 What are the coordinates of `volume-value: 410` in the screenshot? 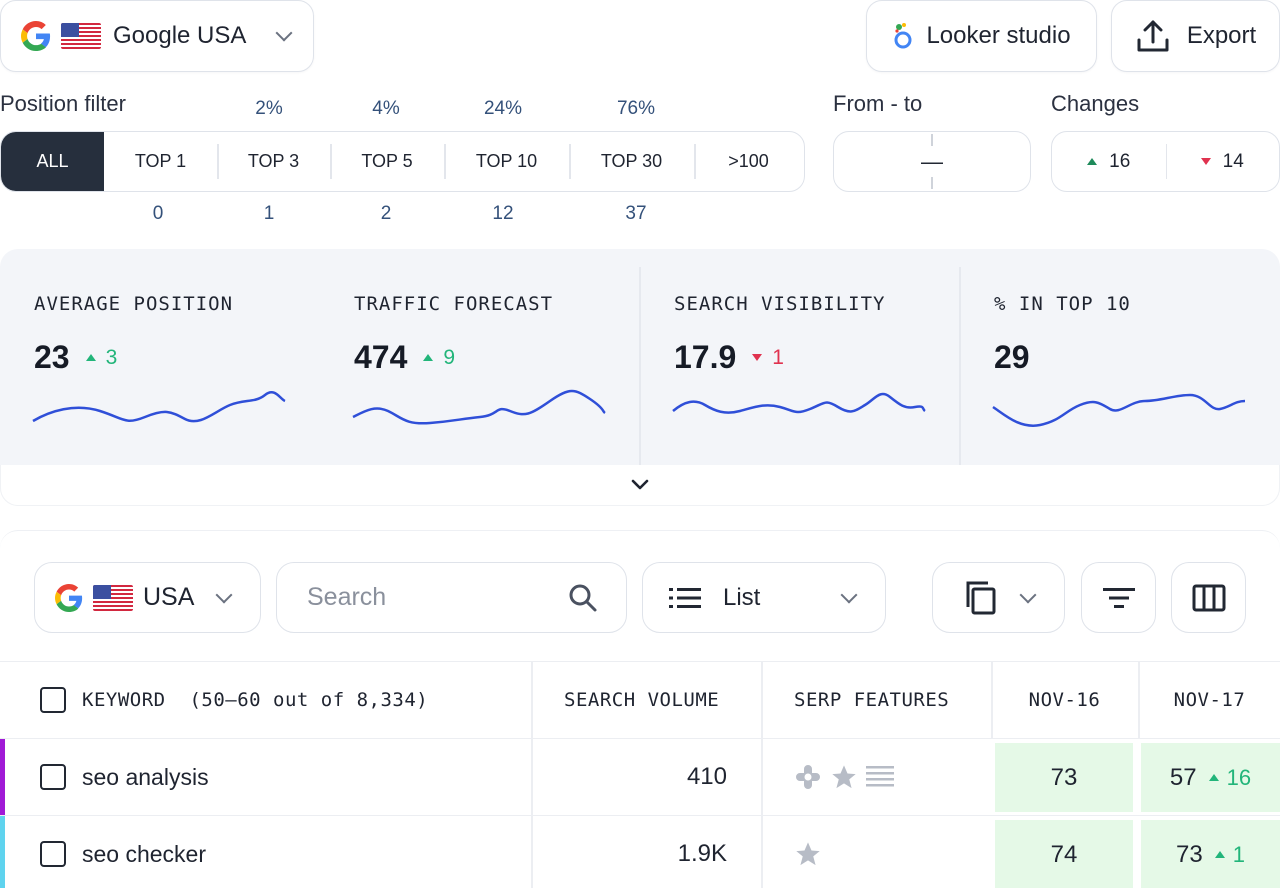 It's located at (706, 776).